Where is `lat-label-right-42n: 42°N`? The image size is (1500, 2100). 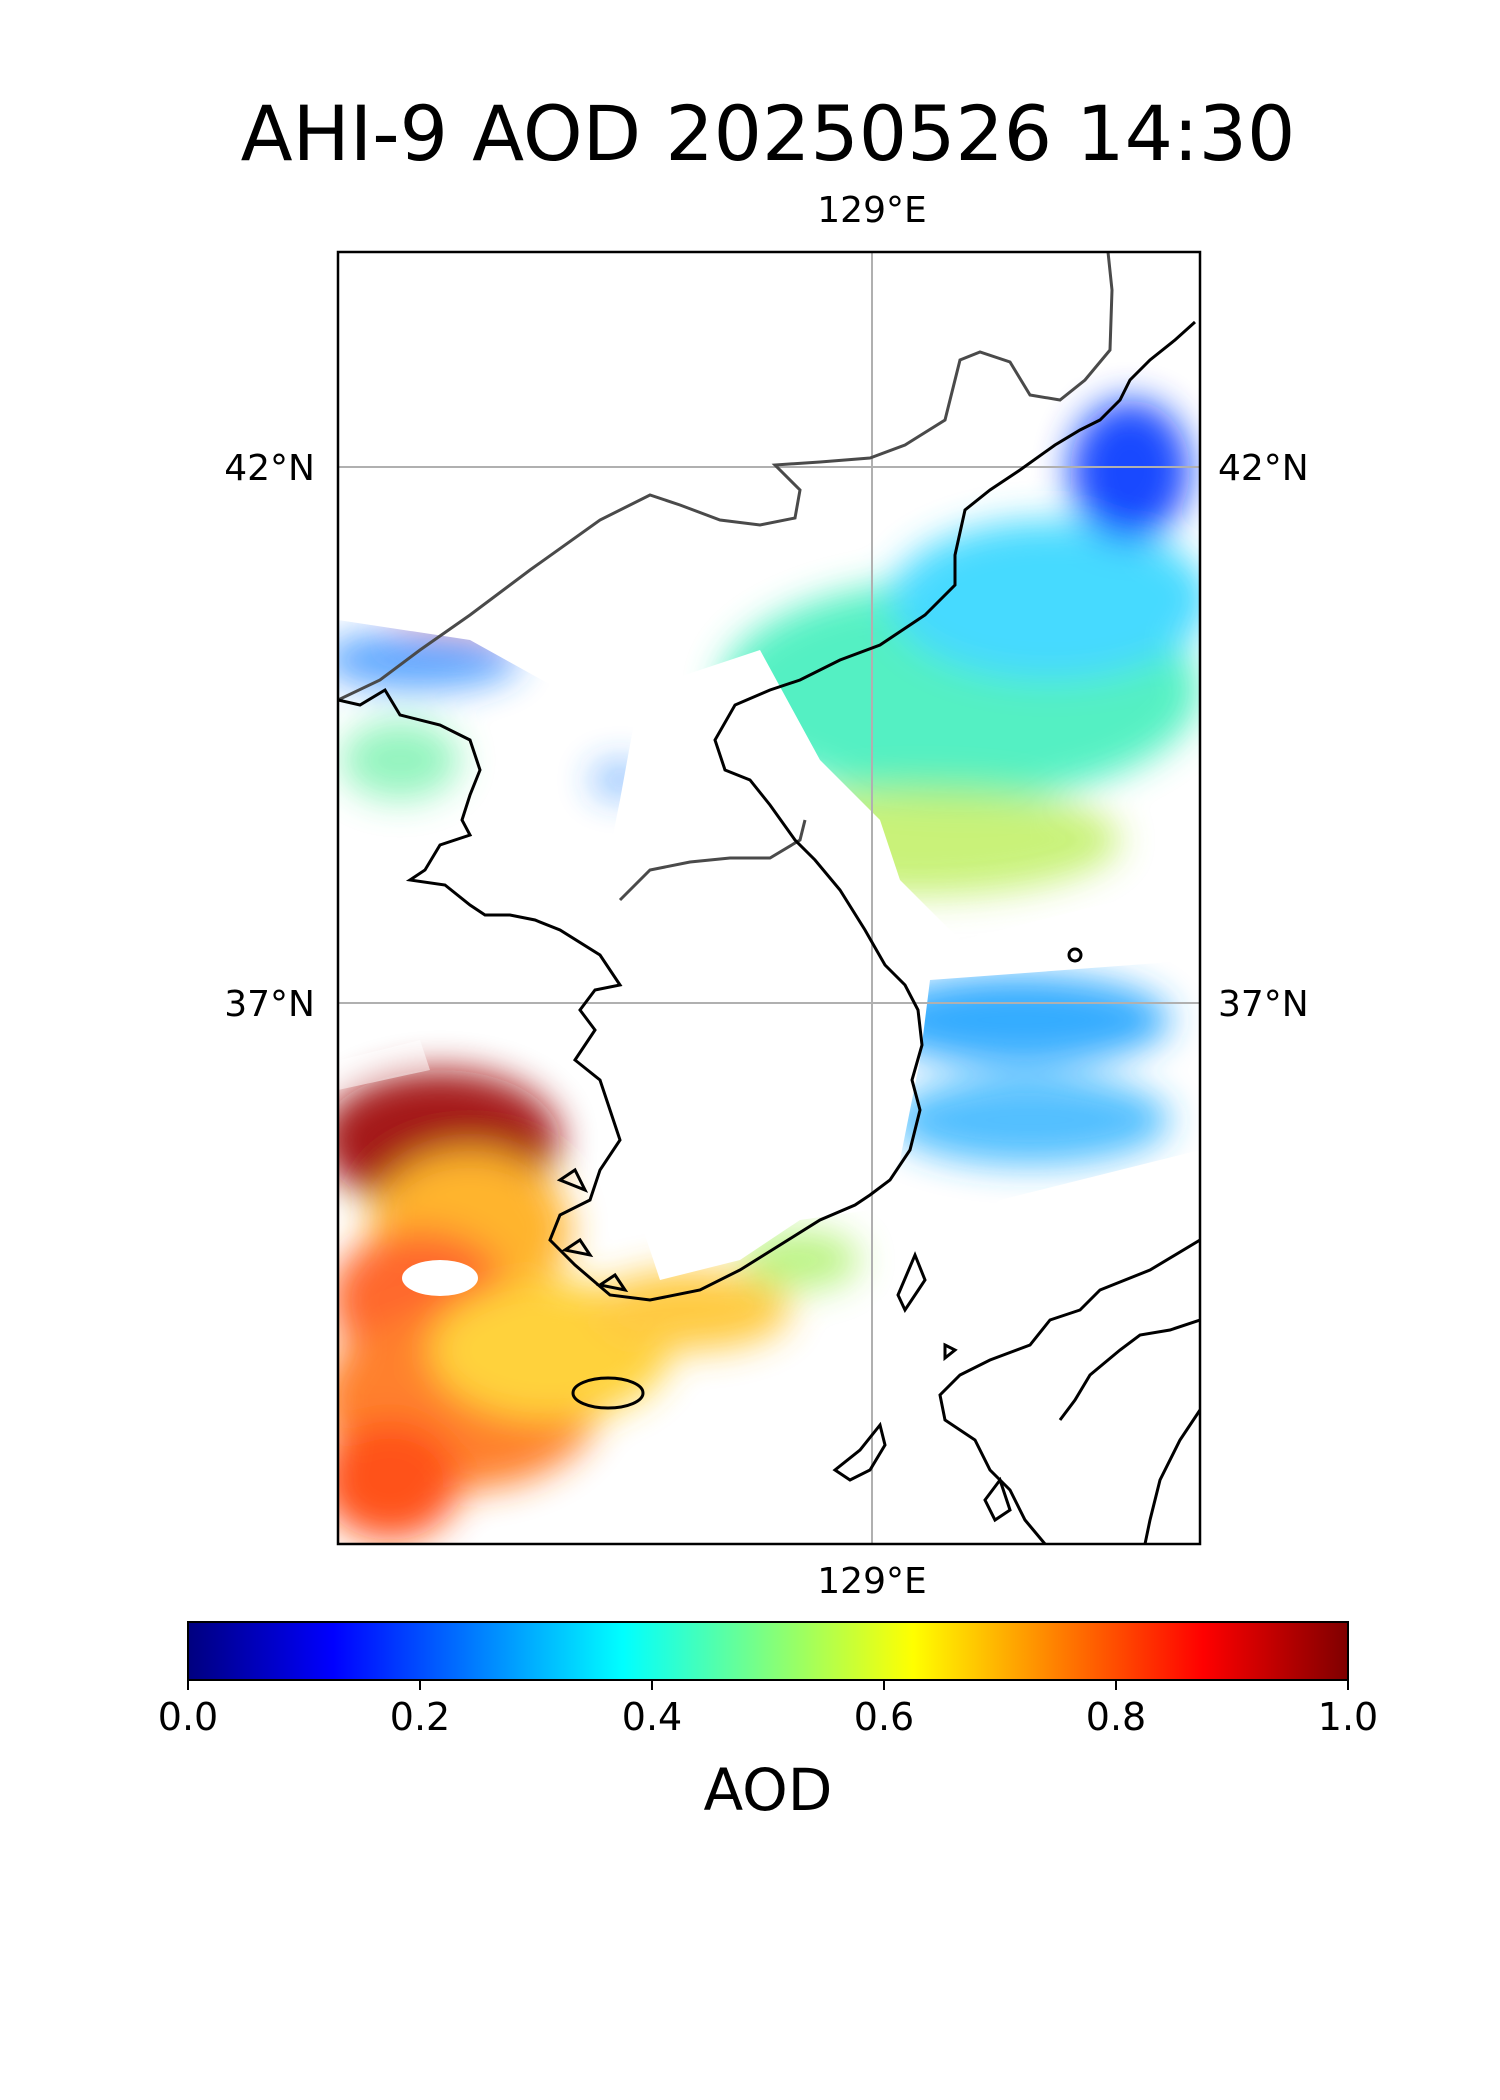 lat-label-right-42n: 42°N is located at coordinates (1263, 468).